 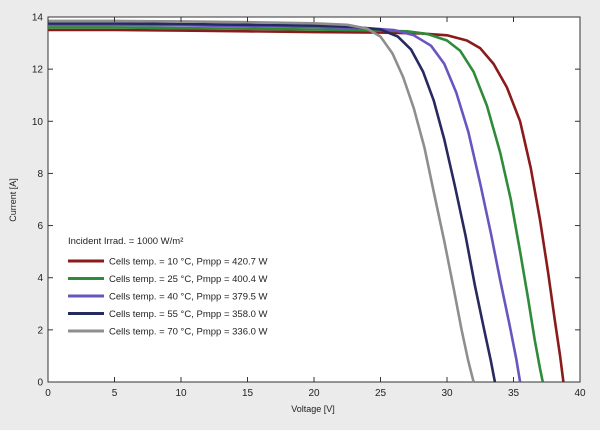 What do you see at coordinates (38, 70) in the screenshot?
I see `y-tick-label: 12` at bounding box center [38, 70].